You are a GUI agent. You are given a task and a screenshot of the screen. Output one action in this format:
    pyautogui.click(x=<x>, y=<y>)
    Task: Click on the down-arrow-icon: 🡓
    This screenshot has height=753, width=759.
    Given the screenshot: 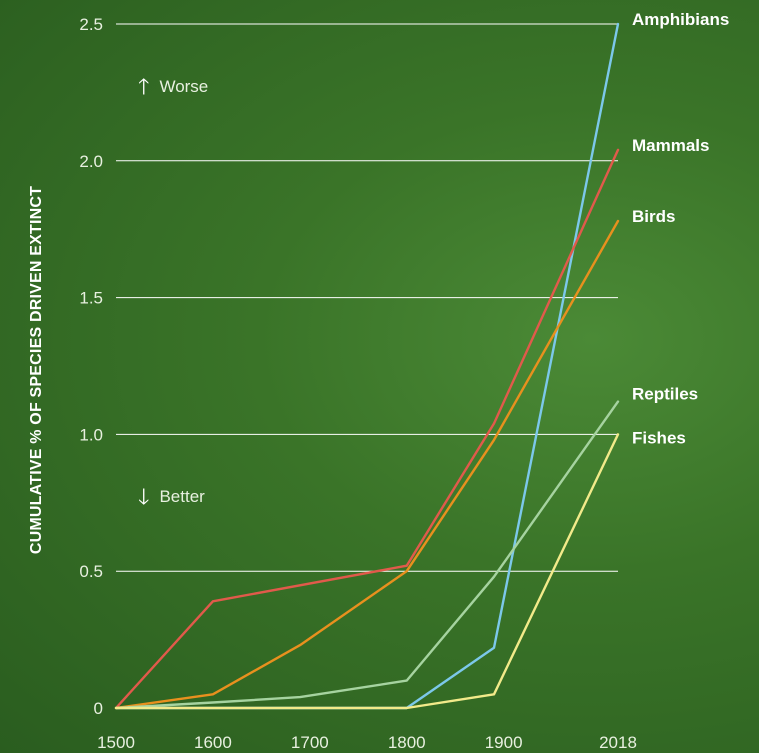 What is the action you would take?
    pyautogui.click(x=144, y=496)
    